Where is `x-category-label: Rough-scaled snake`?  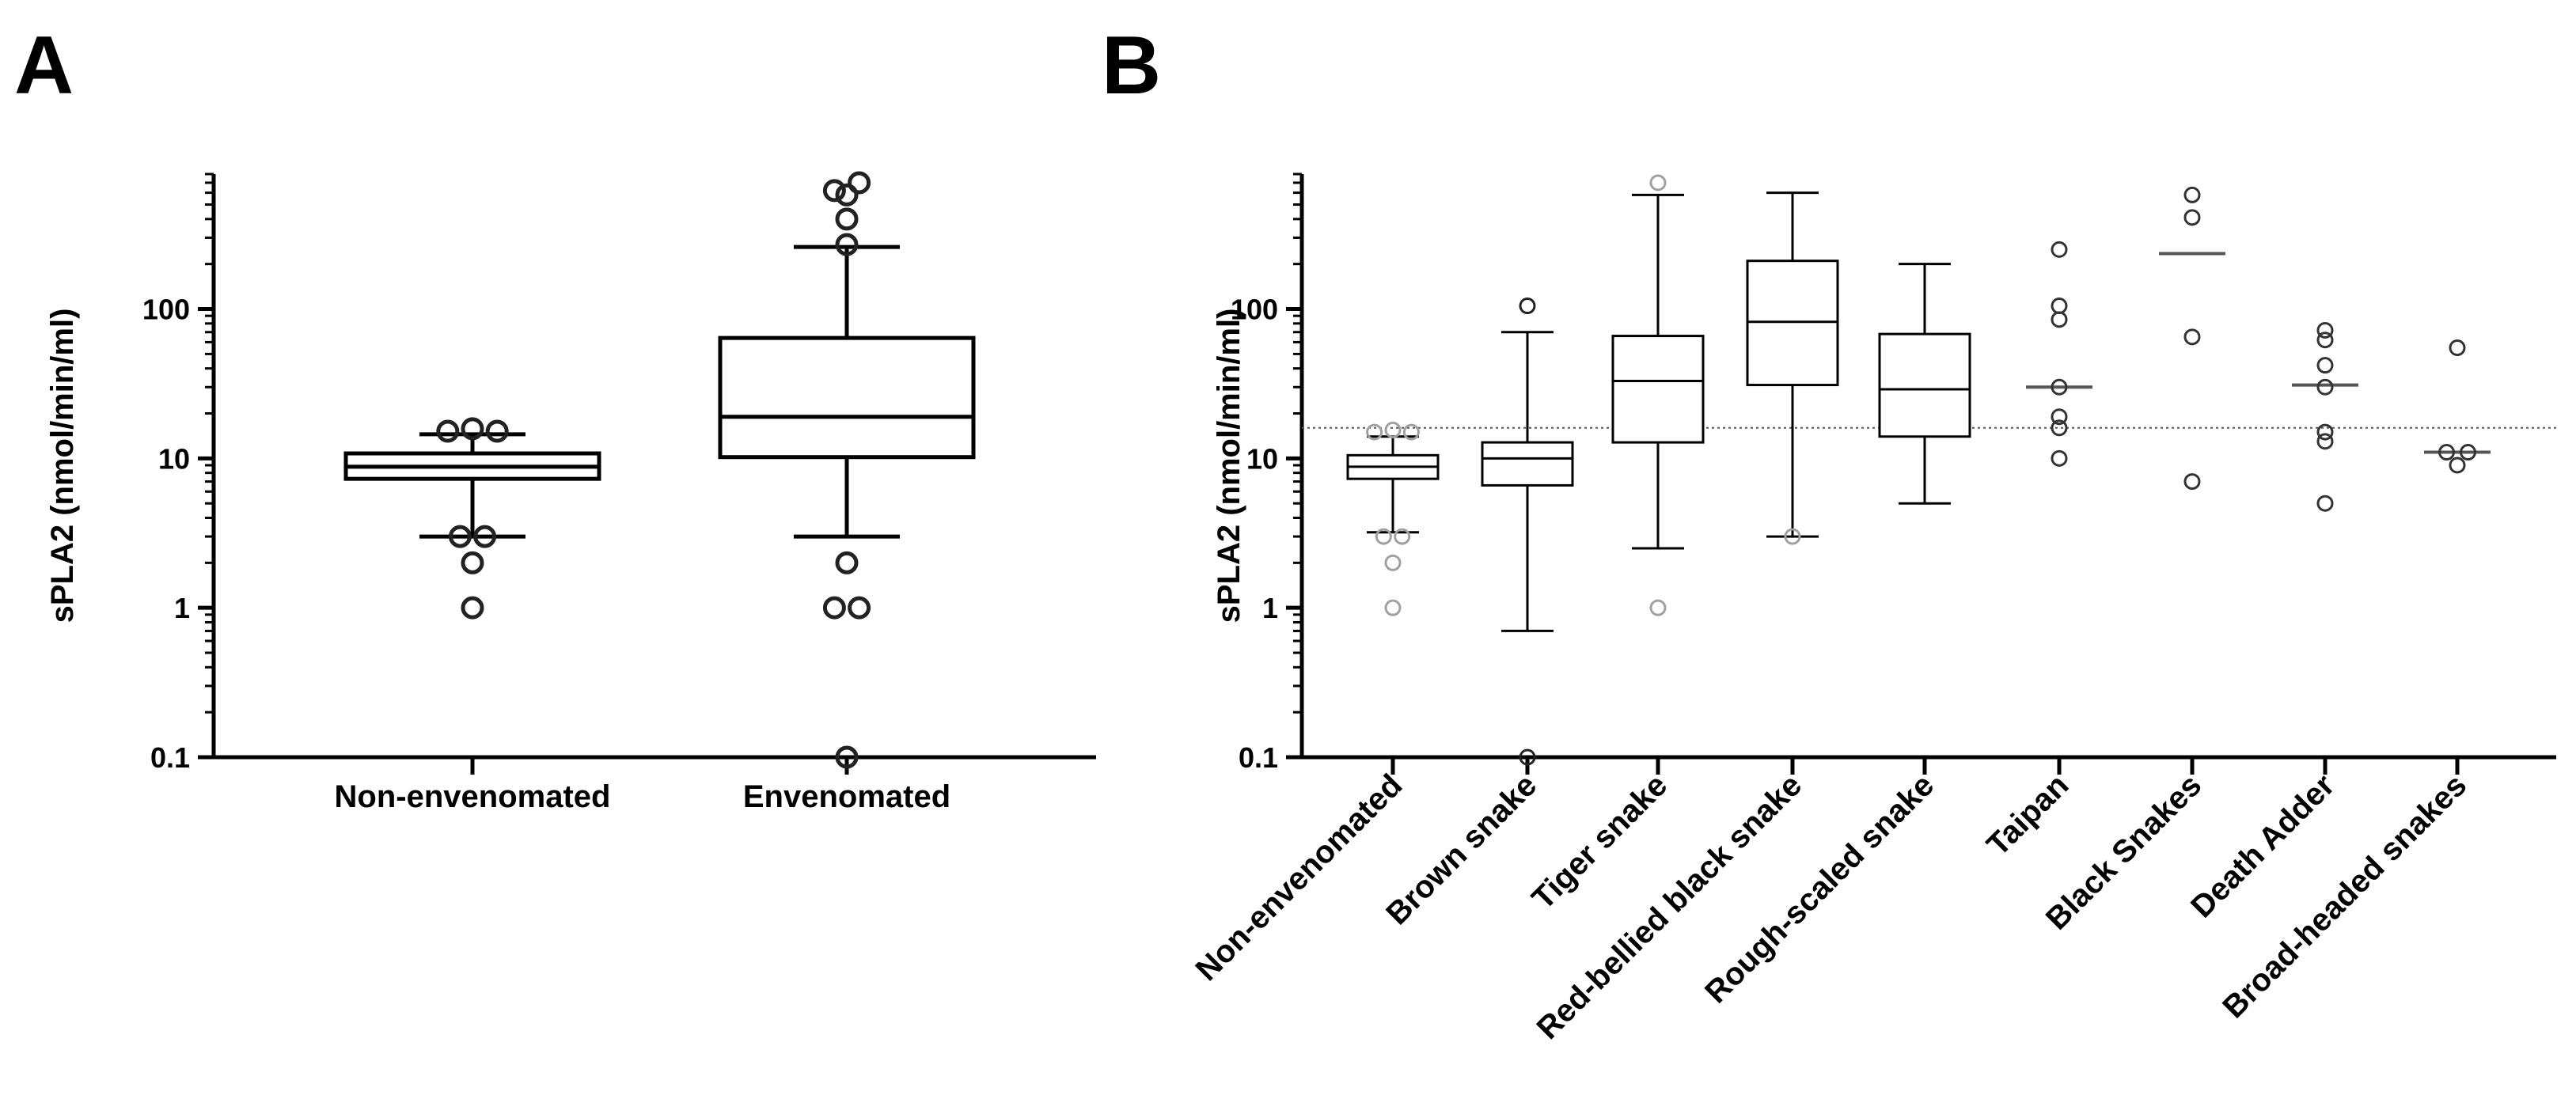
x-category-label: Rough-scaled snake is located at coordinates (1819, 888).